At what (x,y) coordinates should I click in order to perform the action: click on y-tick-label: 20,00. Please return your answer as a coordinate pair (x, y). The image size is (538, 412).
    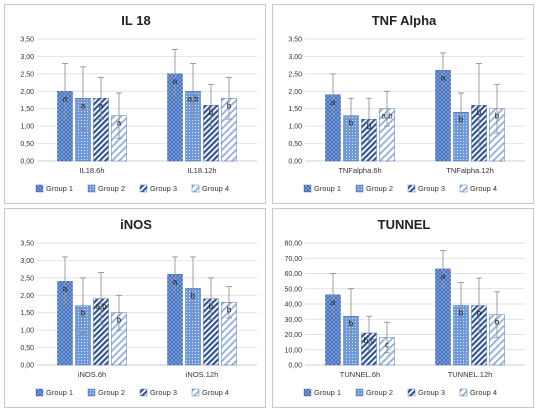
    Looking at the image, I should click on (293, 335).